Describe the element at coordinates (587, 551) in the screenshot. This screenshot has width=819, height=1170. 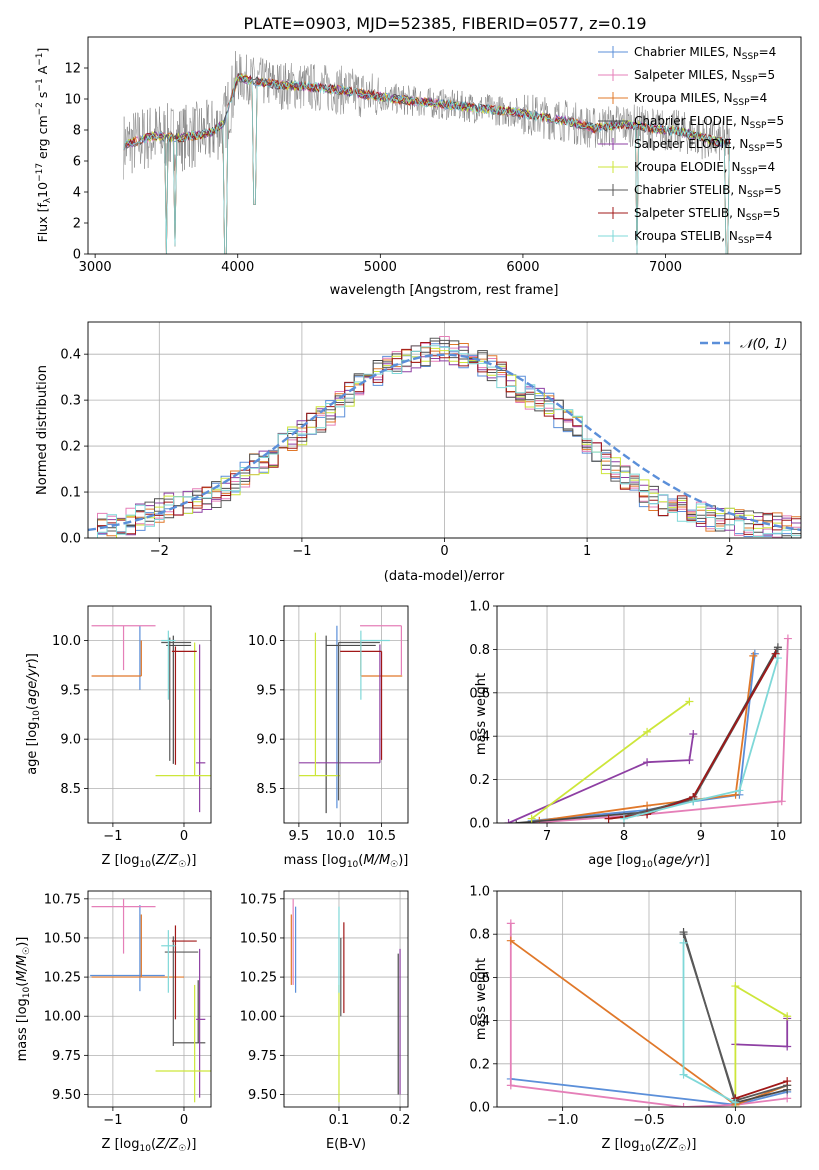
I see `x-tick-label: 1` at that location.